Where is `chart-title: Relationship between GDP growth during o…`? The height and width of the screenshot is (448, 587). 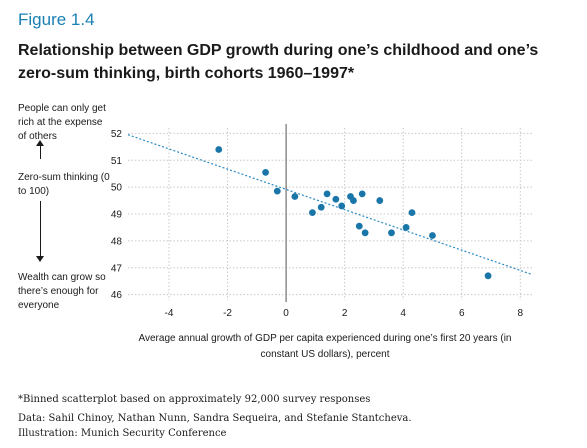 chart-title: Relationship between GDP growth during o… is located at coordinates (278, 62).